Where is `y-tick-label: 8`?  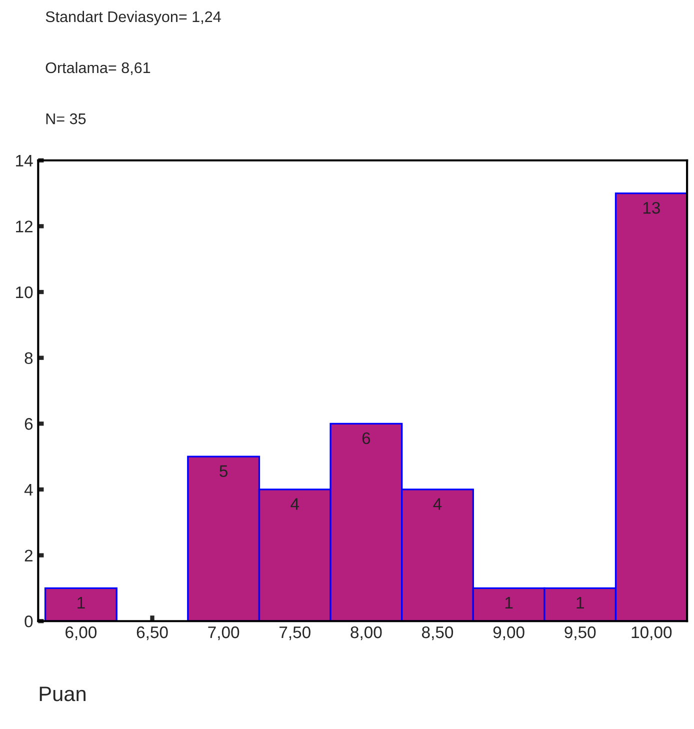 y-tick-label: 8 is located at coordinates (28, 358).